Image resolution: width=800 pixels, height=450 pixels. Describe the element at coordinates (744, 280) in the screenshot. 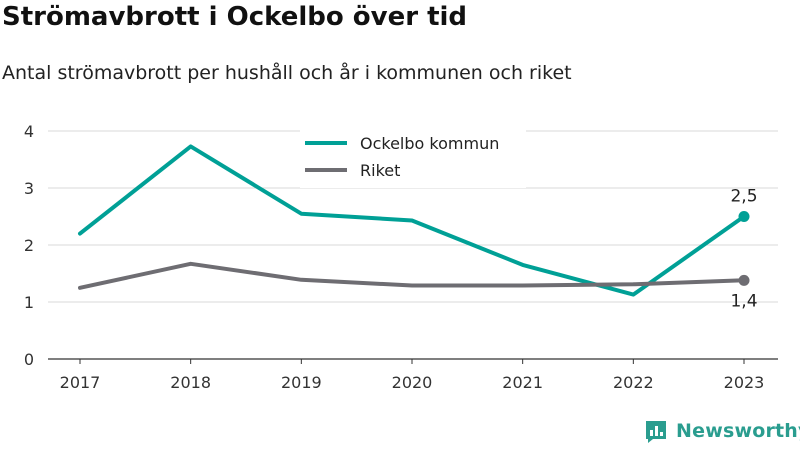

I see `series-end-marker-riket` at that location.